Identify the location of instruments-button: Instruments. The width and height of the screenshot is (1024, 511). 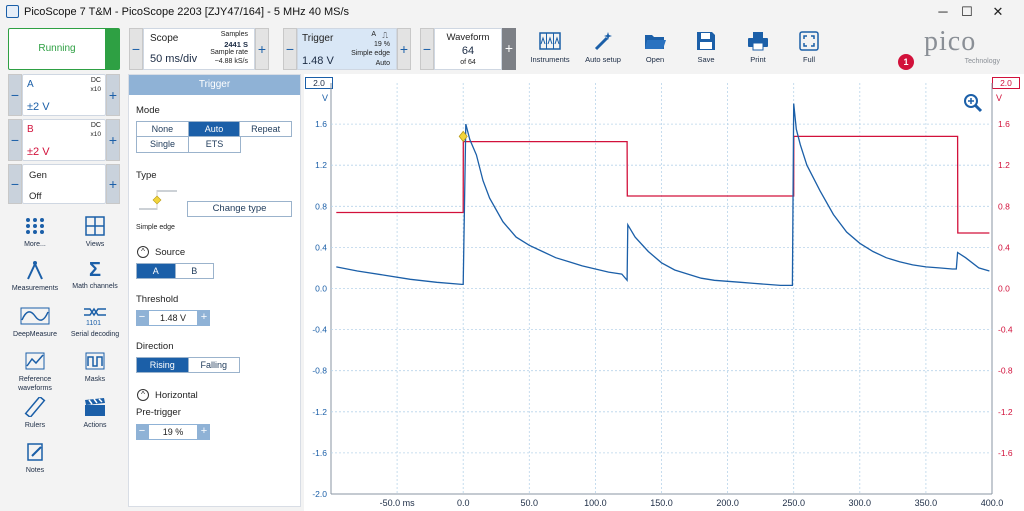
(550, 49).